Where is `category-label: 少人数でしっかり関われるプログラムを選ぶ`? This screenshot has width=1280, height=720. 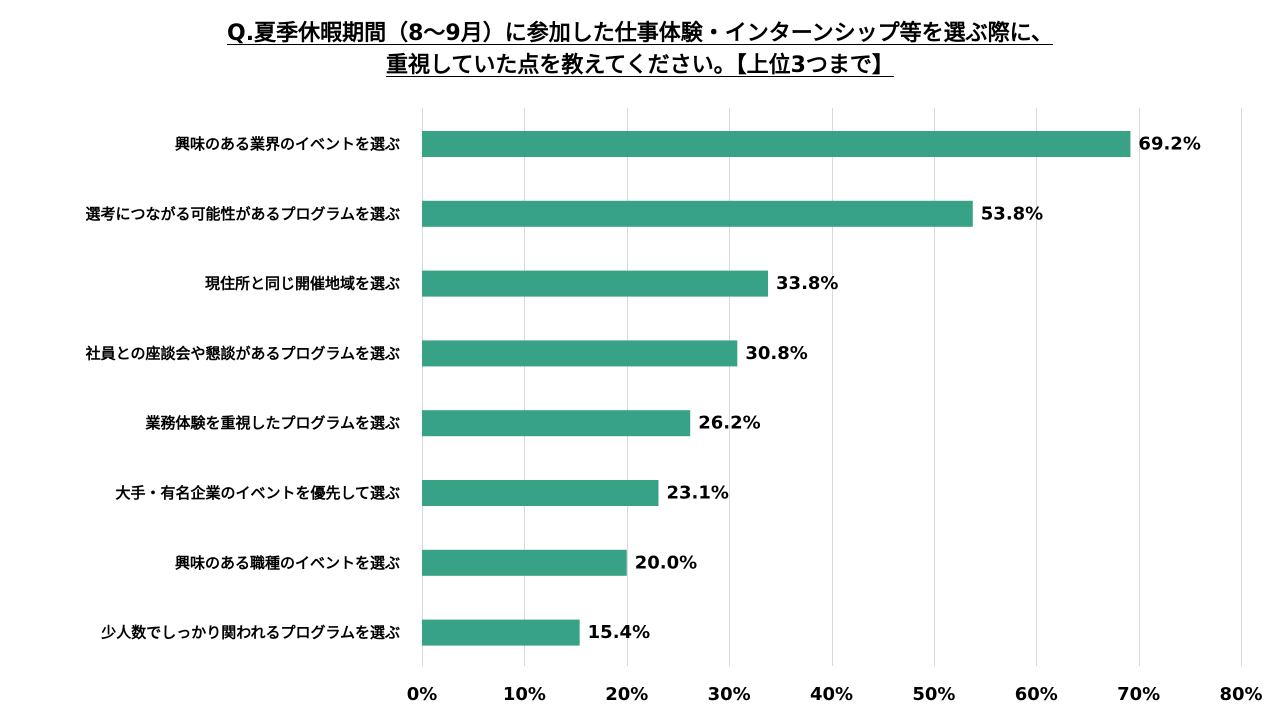 category-label: 少人数でしっかり関われるプログラムを選ぶ is located at coordinates (250, 633).